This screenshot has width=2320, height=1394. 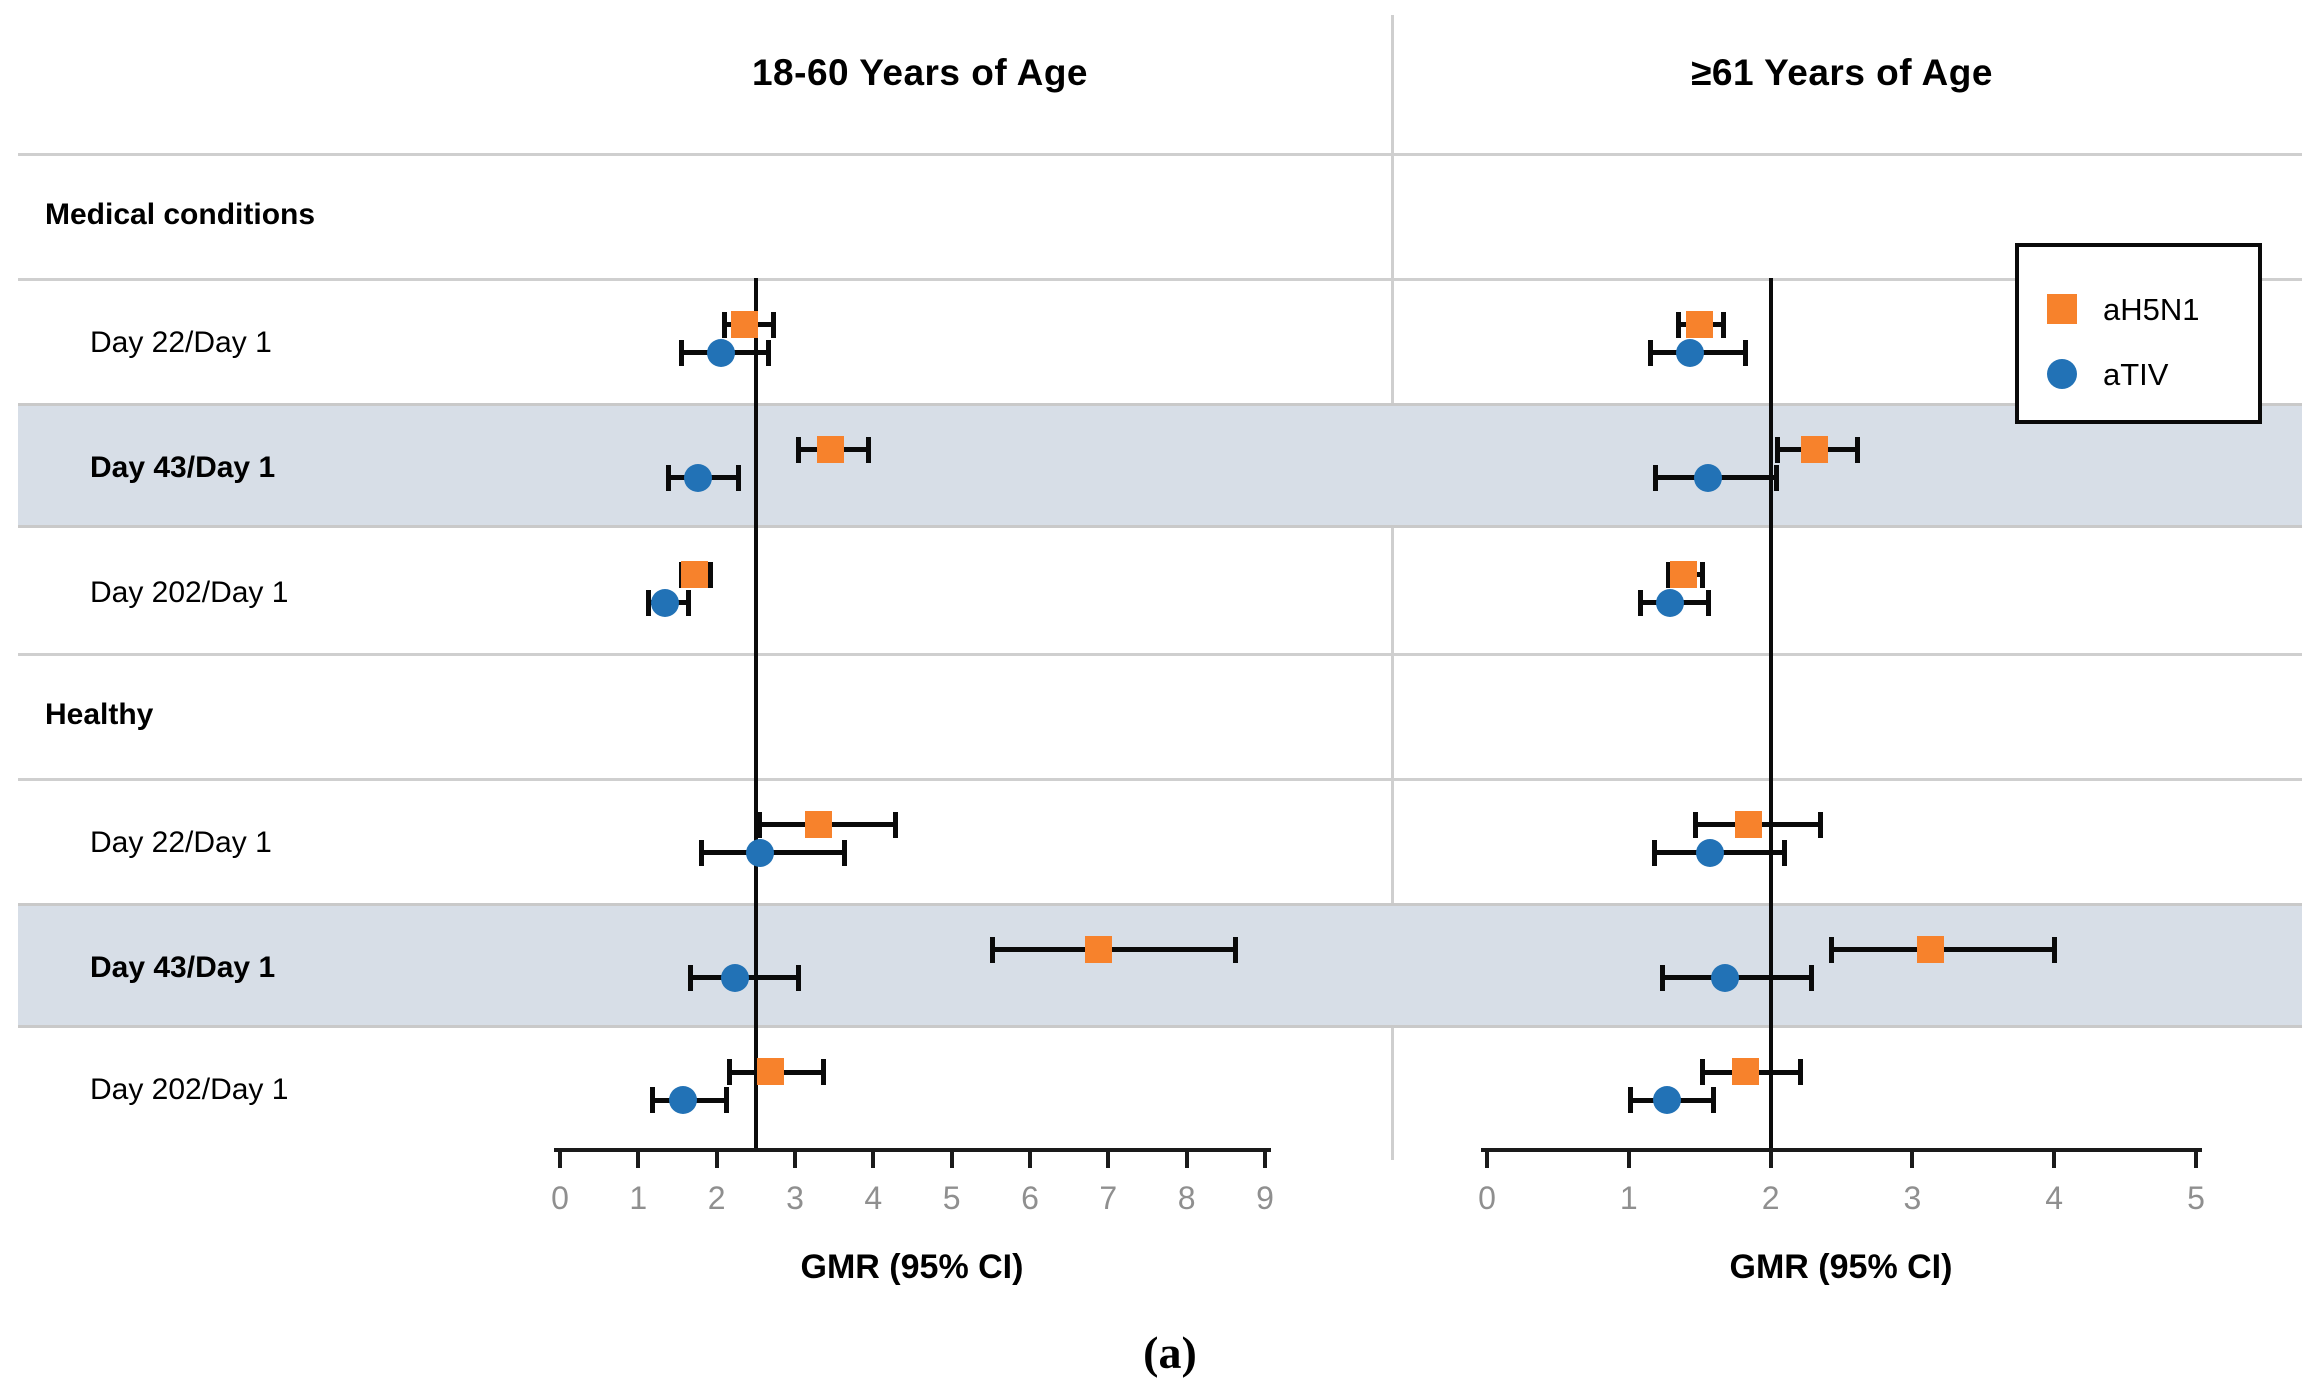 I want to click on x-axis-tick-label: 5, so click(x=951, y=1198).